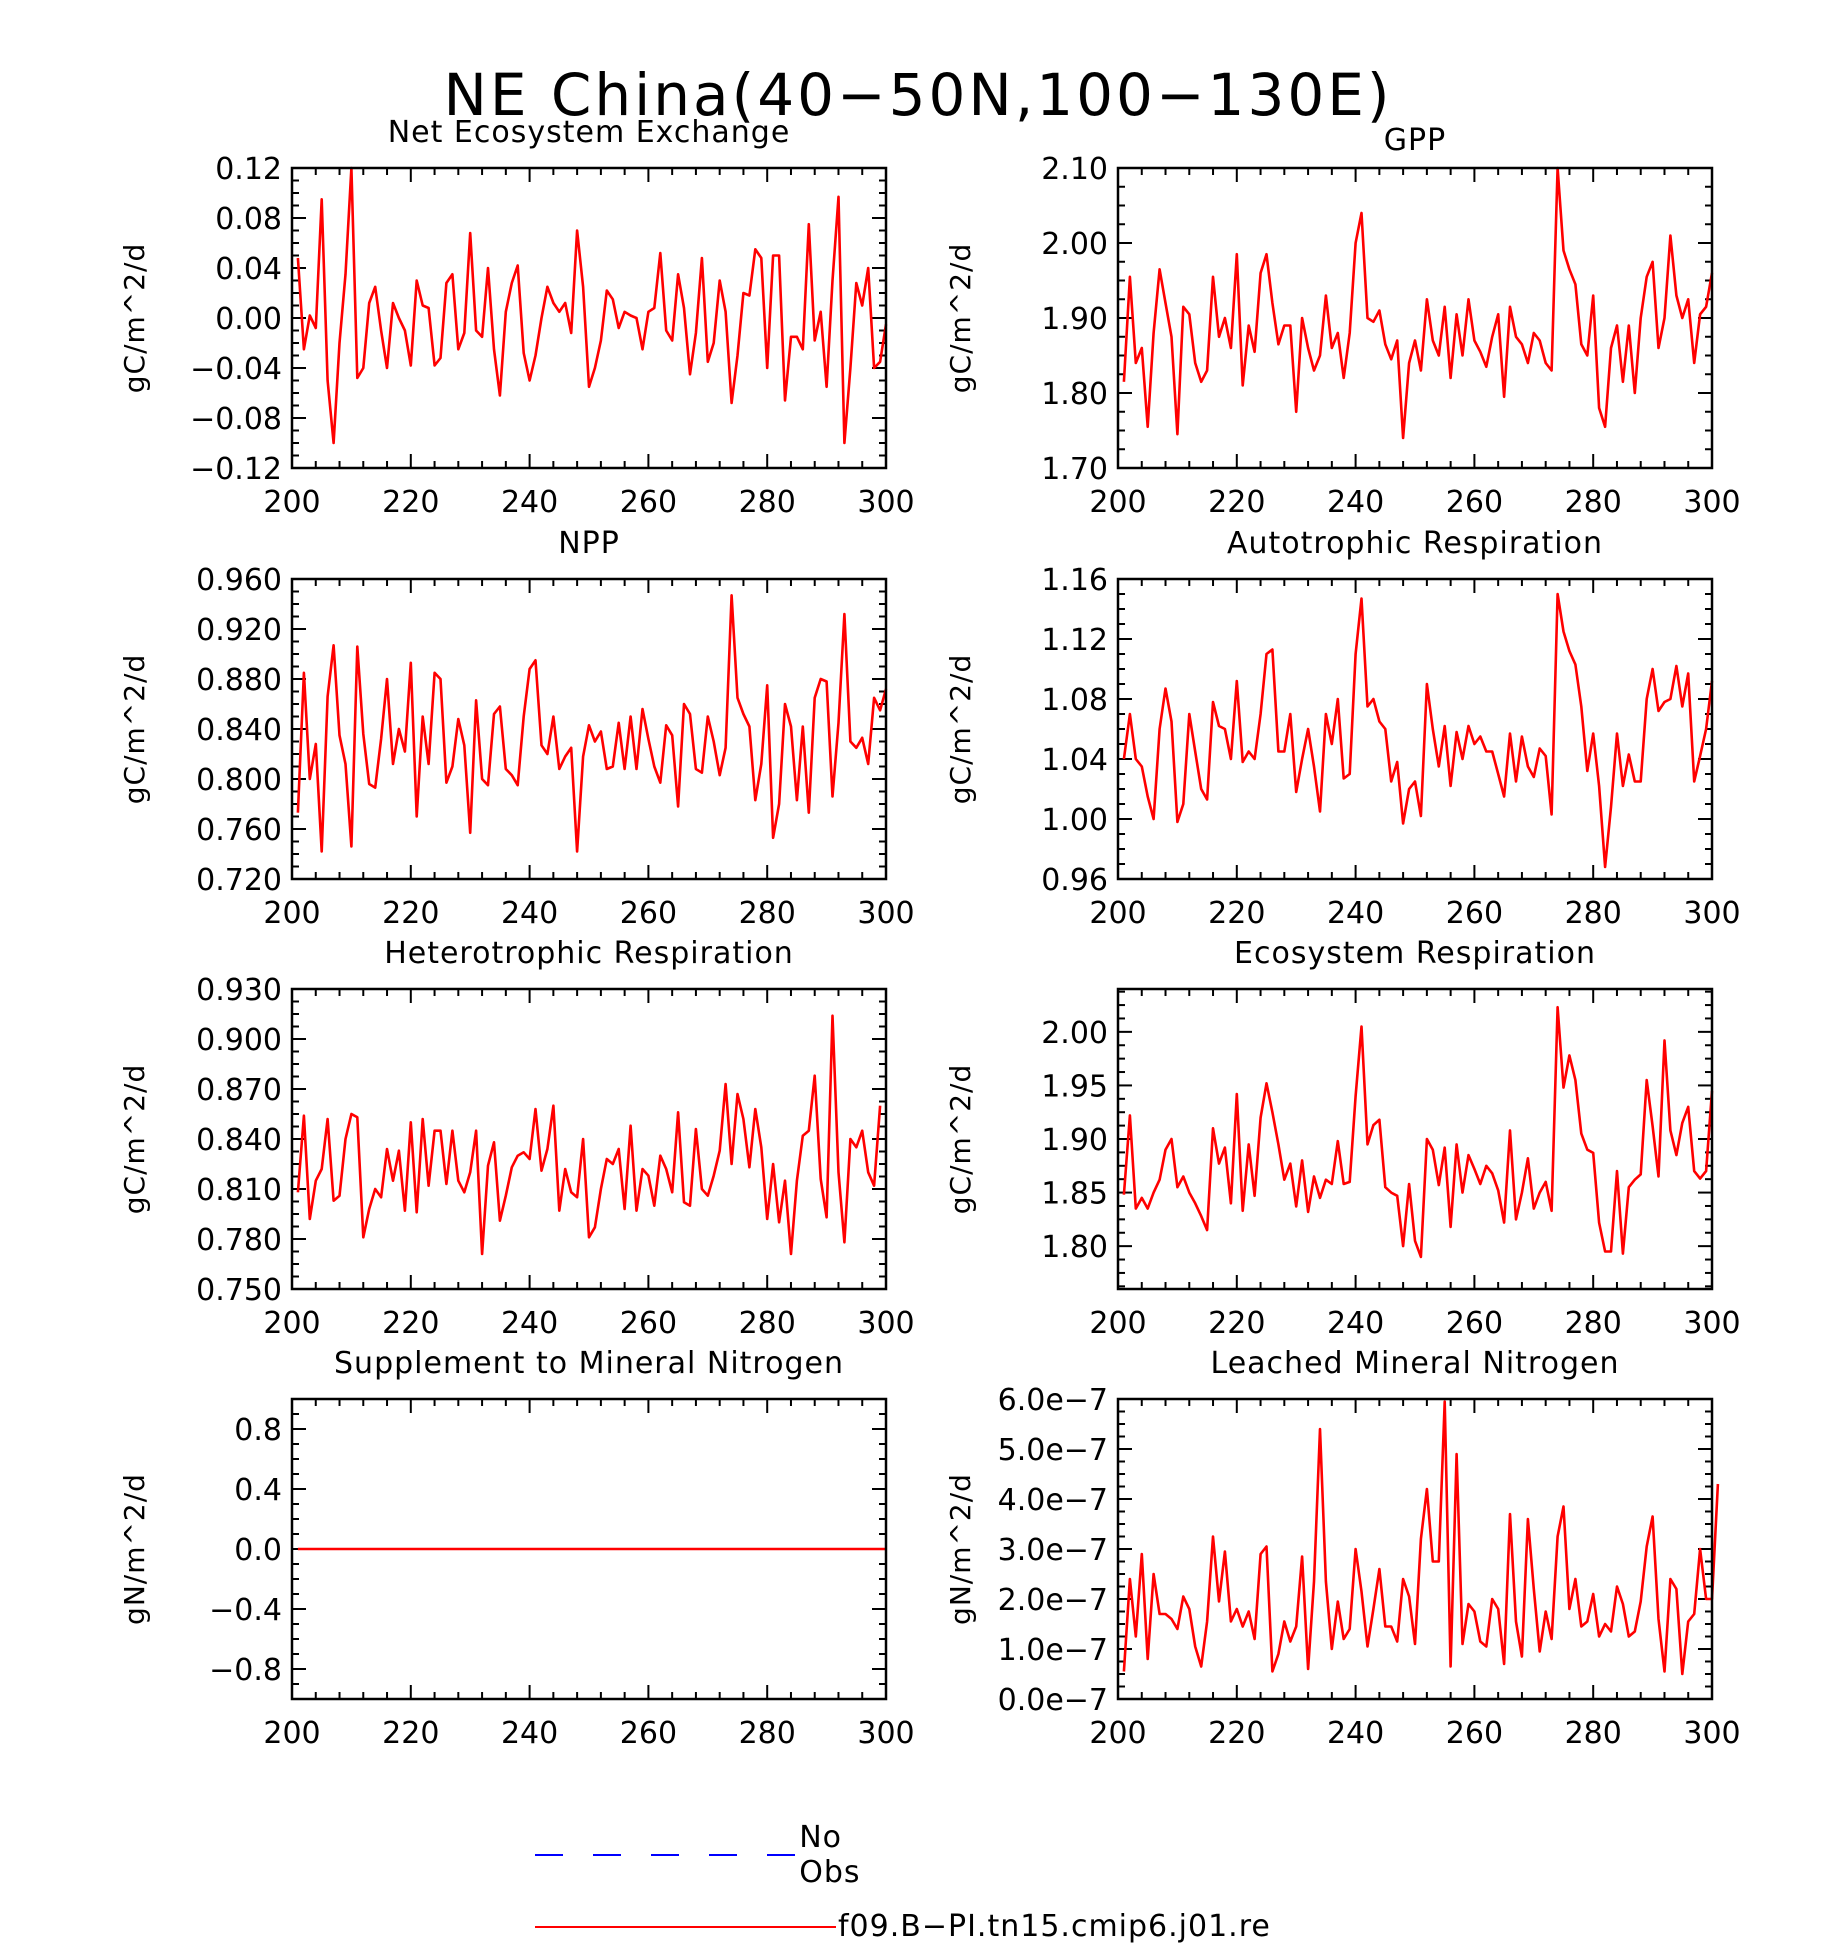 The height and width of the screenshot is (1948, 1836). I want to click on y-tick-label: 0.08, so click(248, 219).